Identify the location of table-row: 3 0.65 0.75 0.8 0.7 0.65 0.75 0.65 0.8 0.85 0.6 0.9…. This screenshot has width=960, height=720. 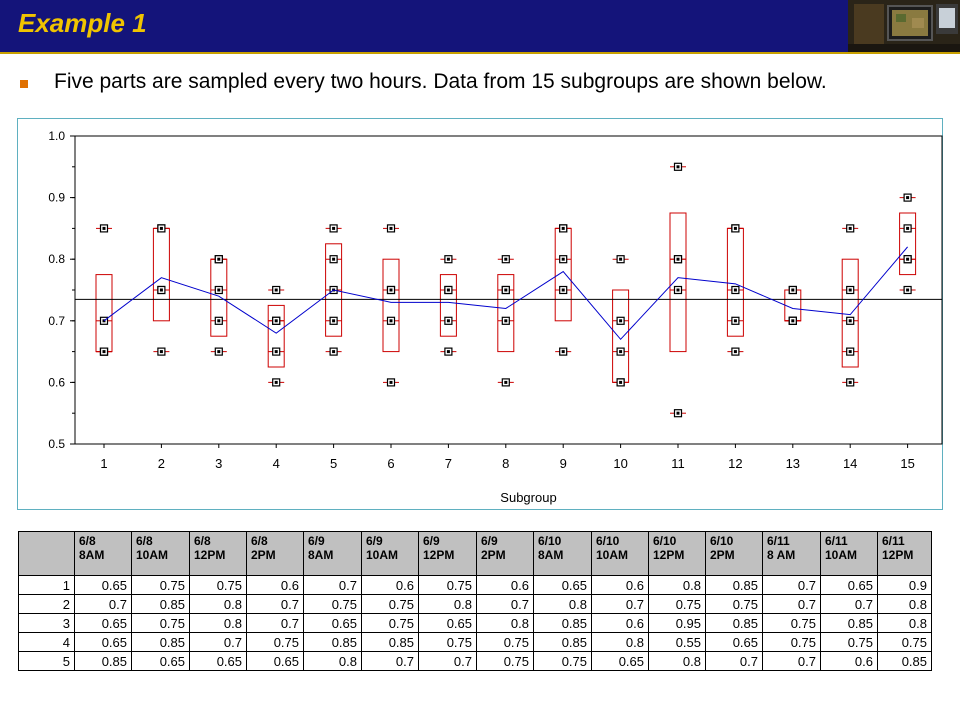
(475, 623).